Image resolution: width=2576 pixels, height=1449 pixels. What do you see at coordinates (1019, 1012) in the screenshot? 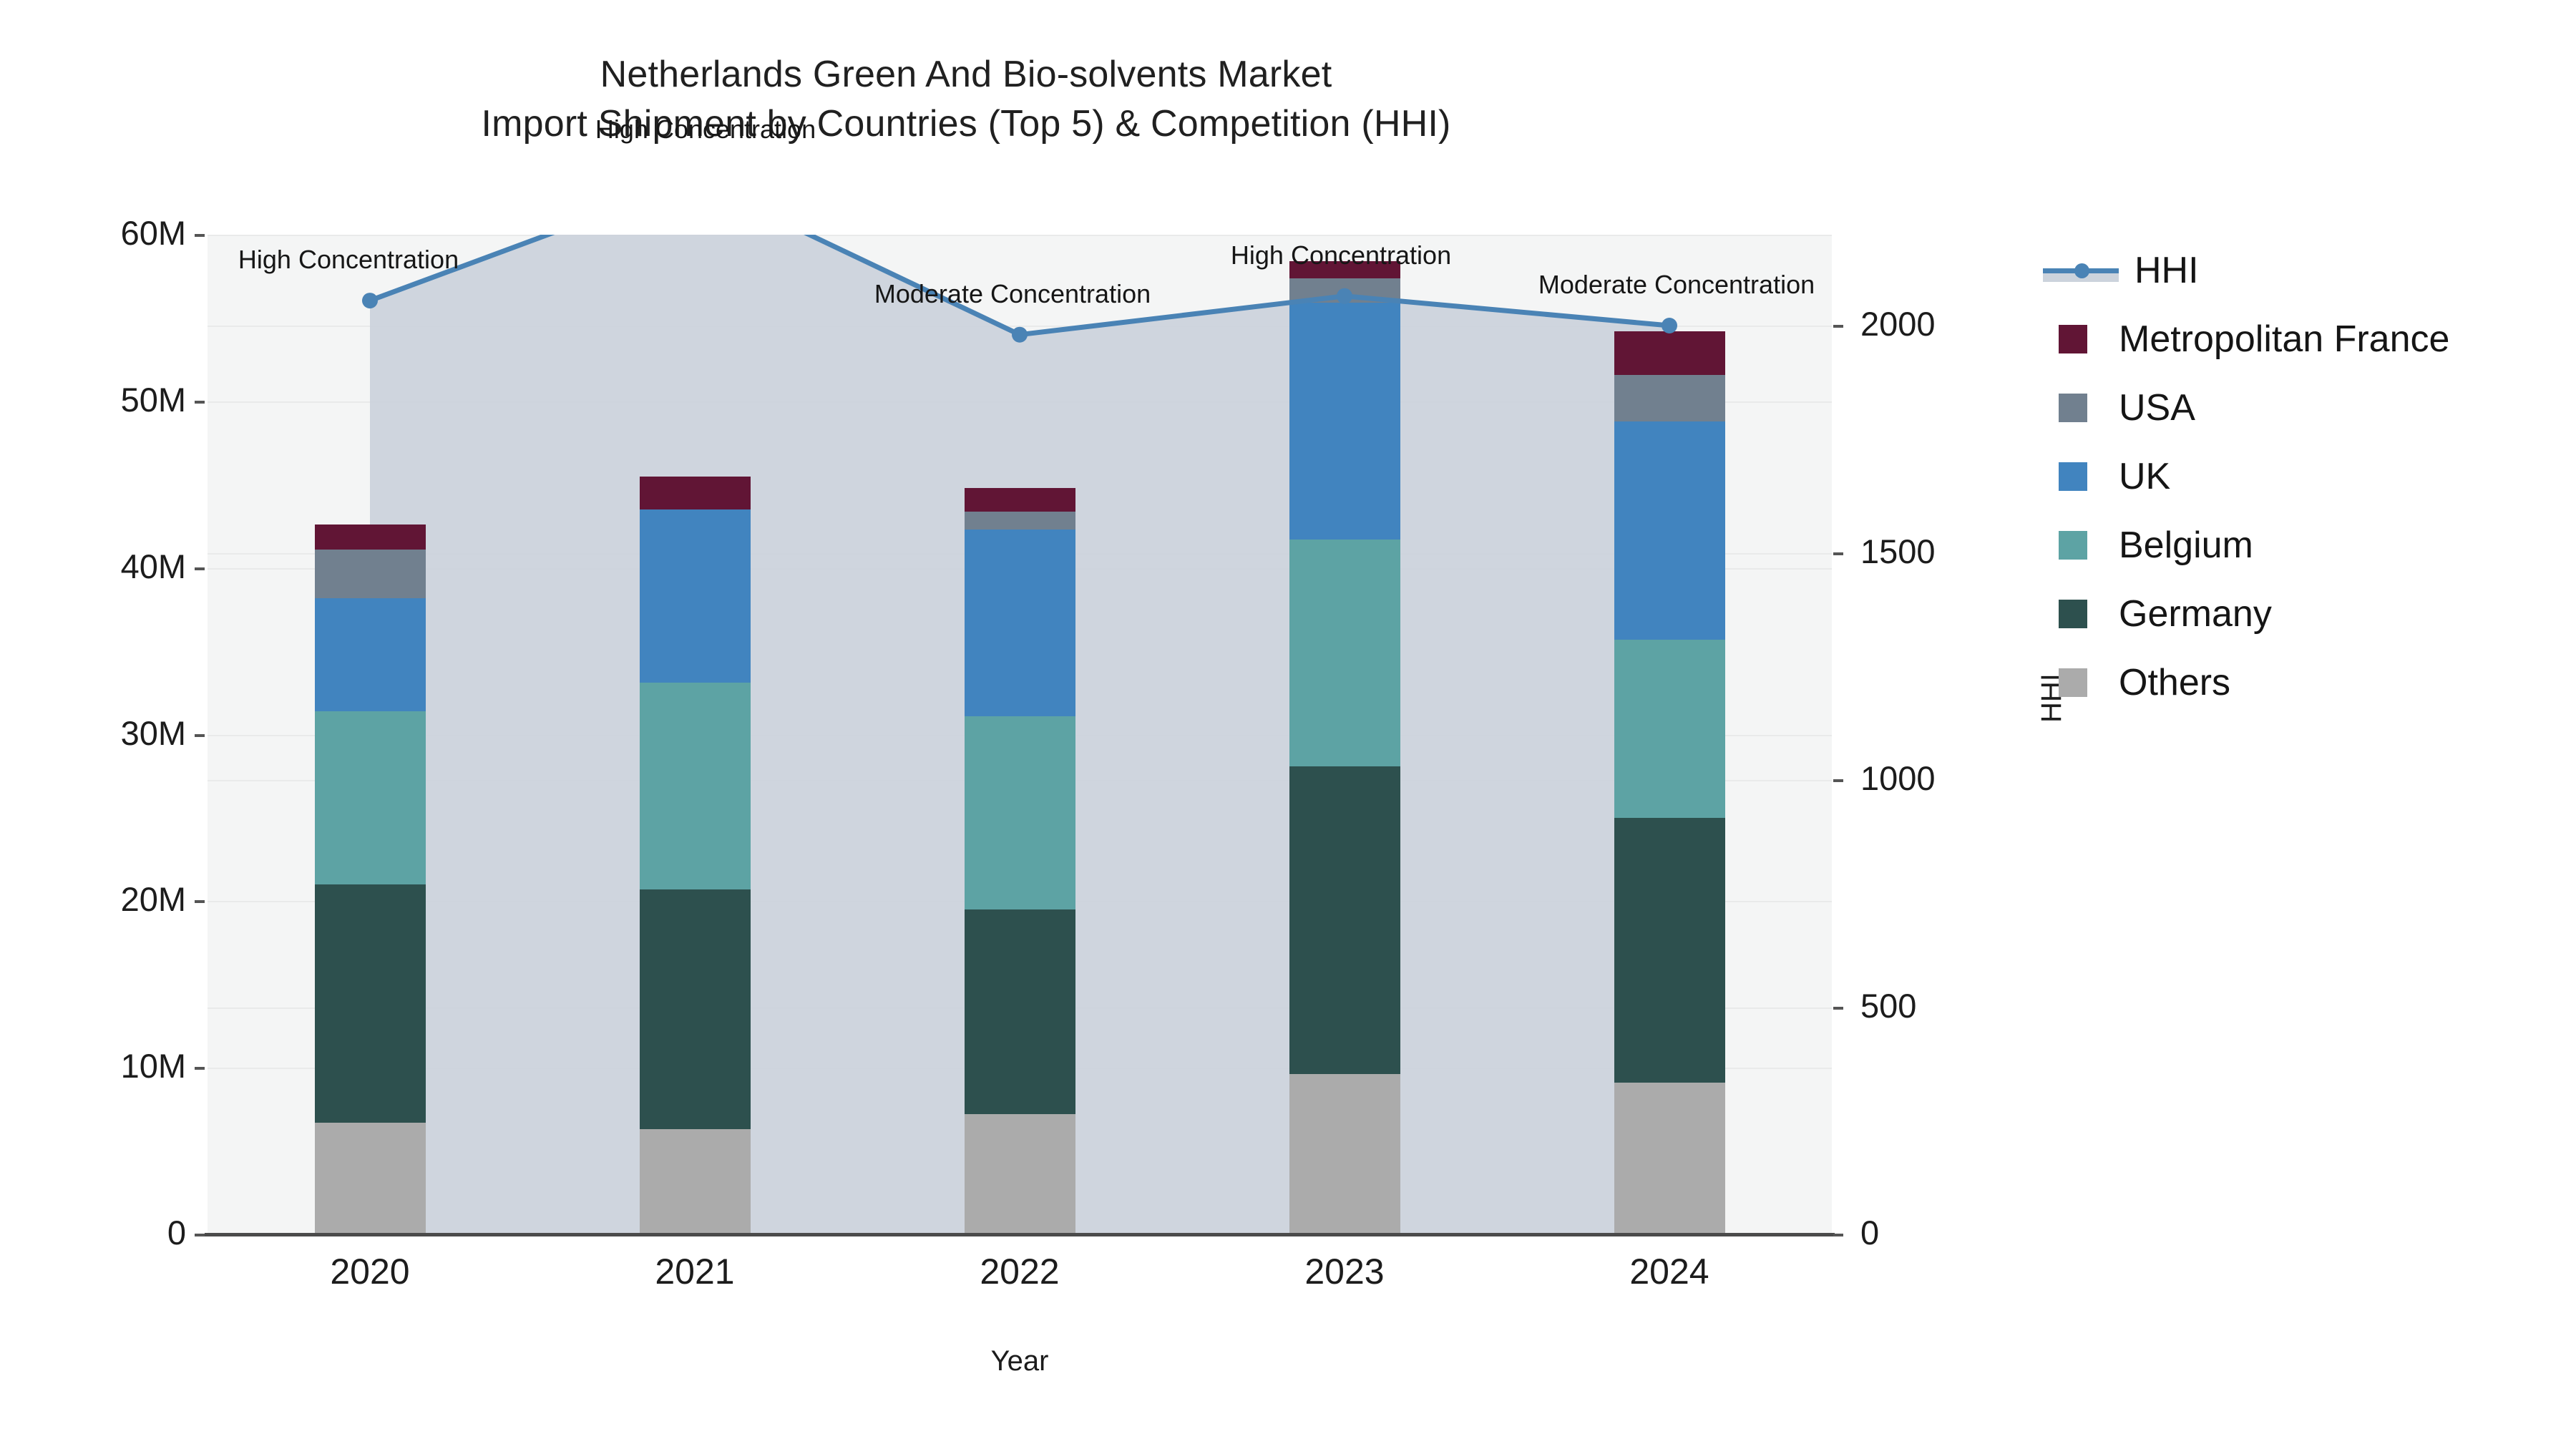
I see `bar-segment-2022-germany` at bounding box center [1019, 1012].